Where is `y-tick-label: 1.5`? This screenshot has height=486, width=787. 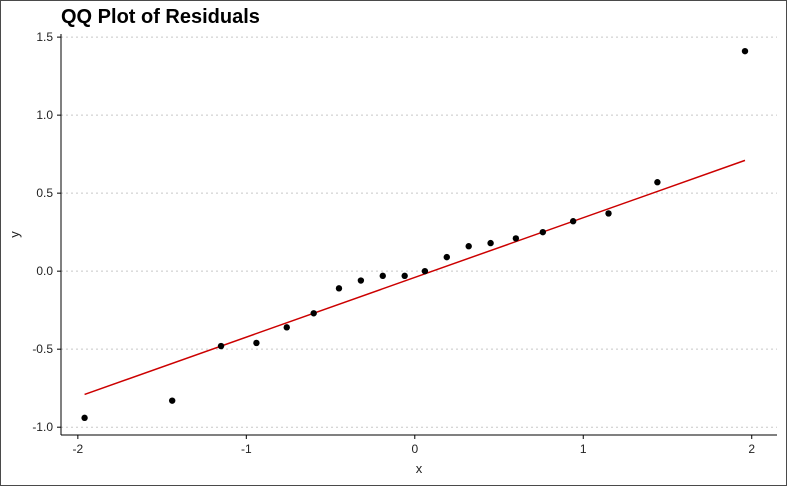 y-tick-label: 1.5 is located at coordinates (44, 37).